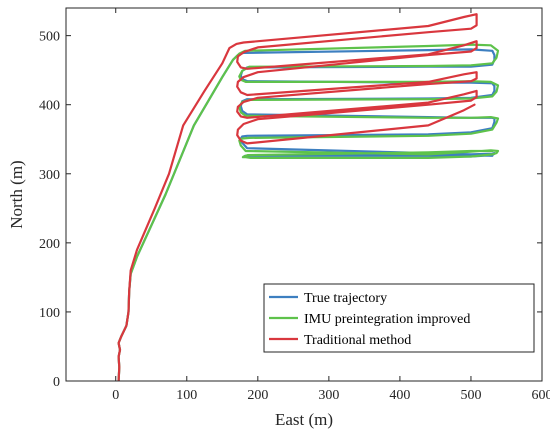 Image resolution: width=550 pixels, height=439 pixels. Describe the element at coordinates (387, 319) in the screenshot. I see `legend-label: IMU preintegration improved` at that location.